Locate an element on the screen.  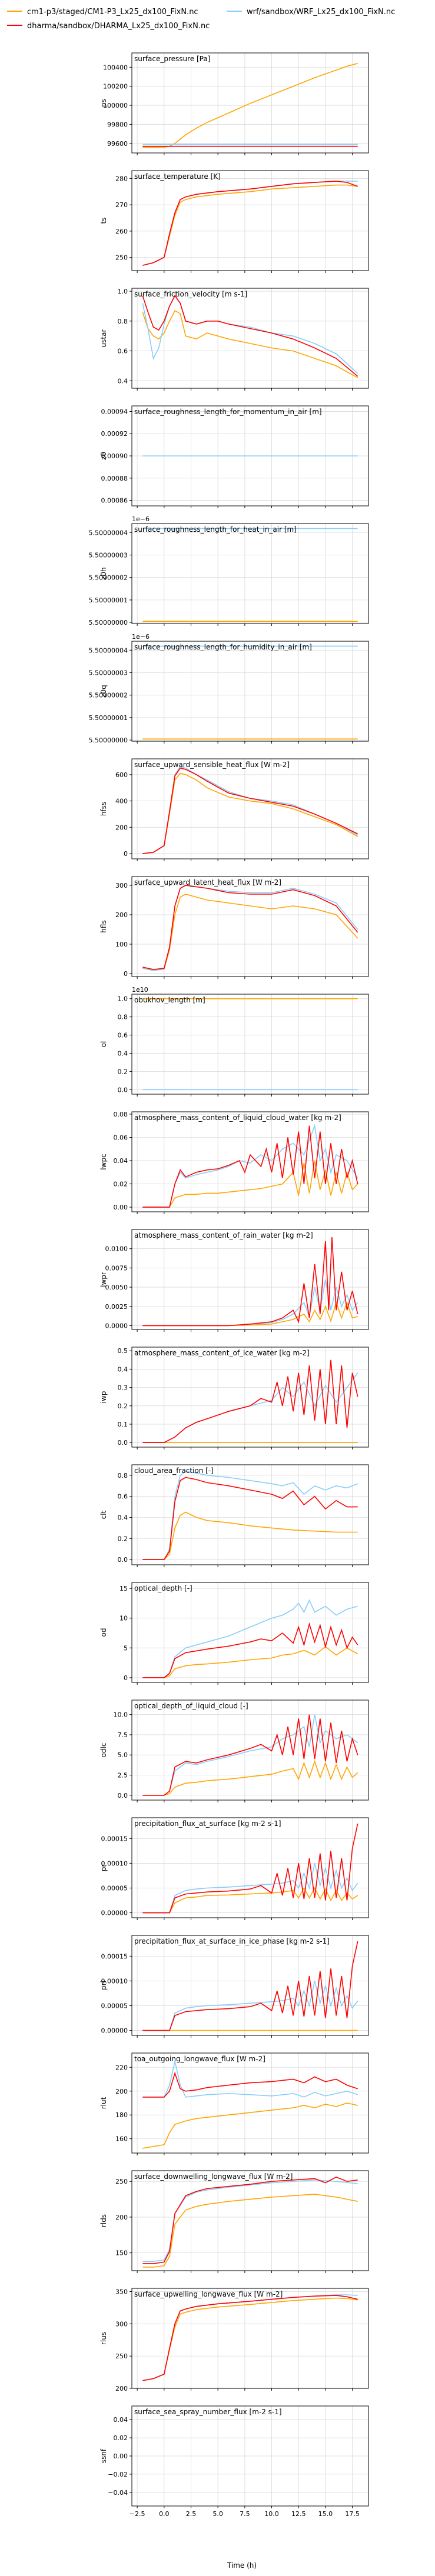
y-tick-label: 0.02 is located at coordinates (121, 1184).